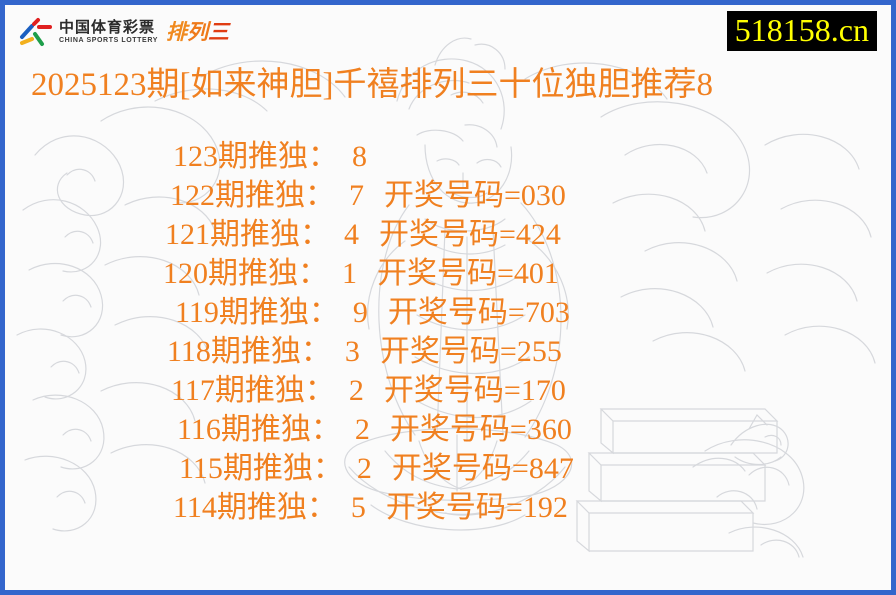 The height and width of the screenshot is (595, 896). What do you see at coordinates (187, 234) in the screenshot?
I see `row-period: 121` at bounding box center [187, 234].